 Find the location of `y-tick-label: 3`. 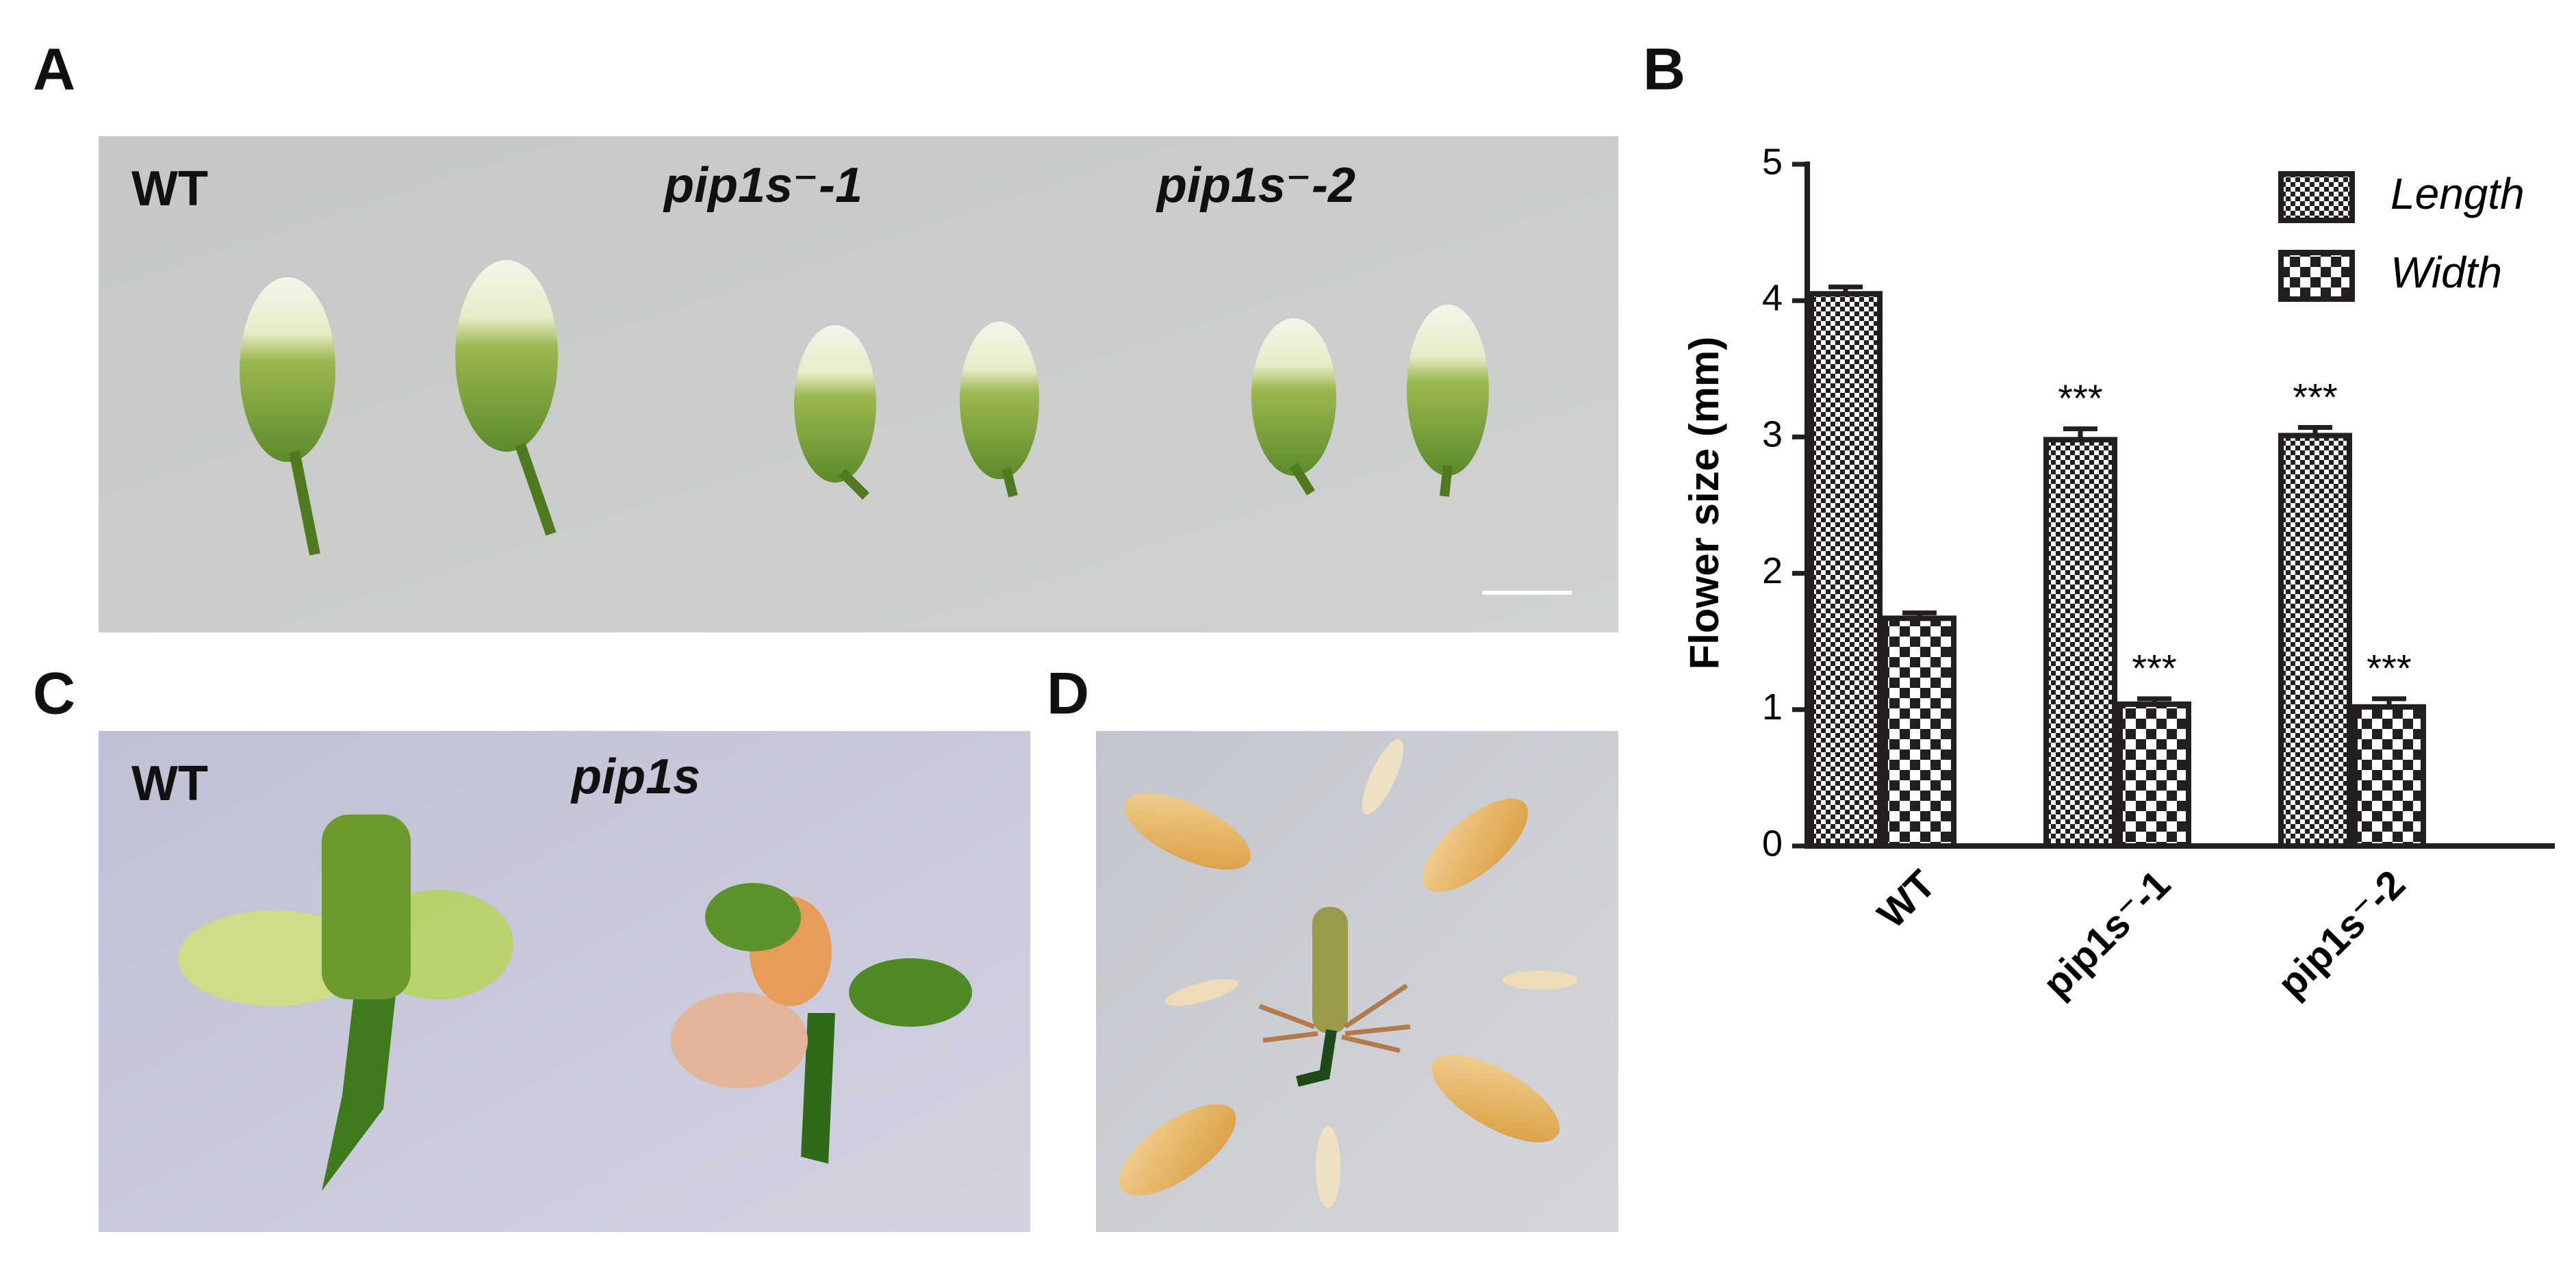

y-tick-label: 3 is located at coordinates (1772, 435).